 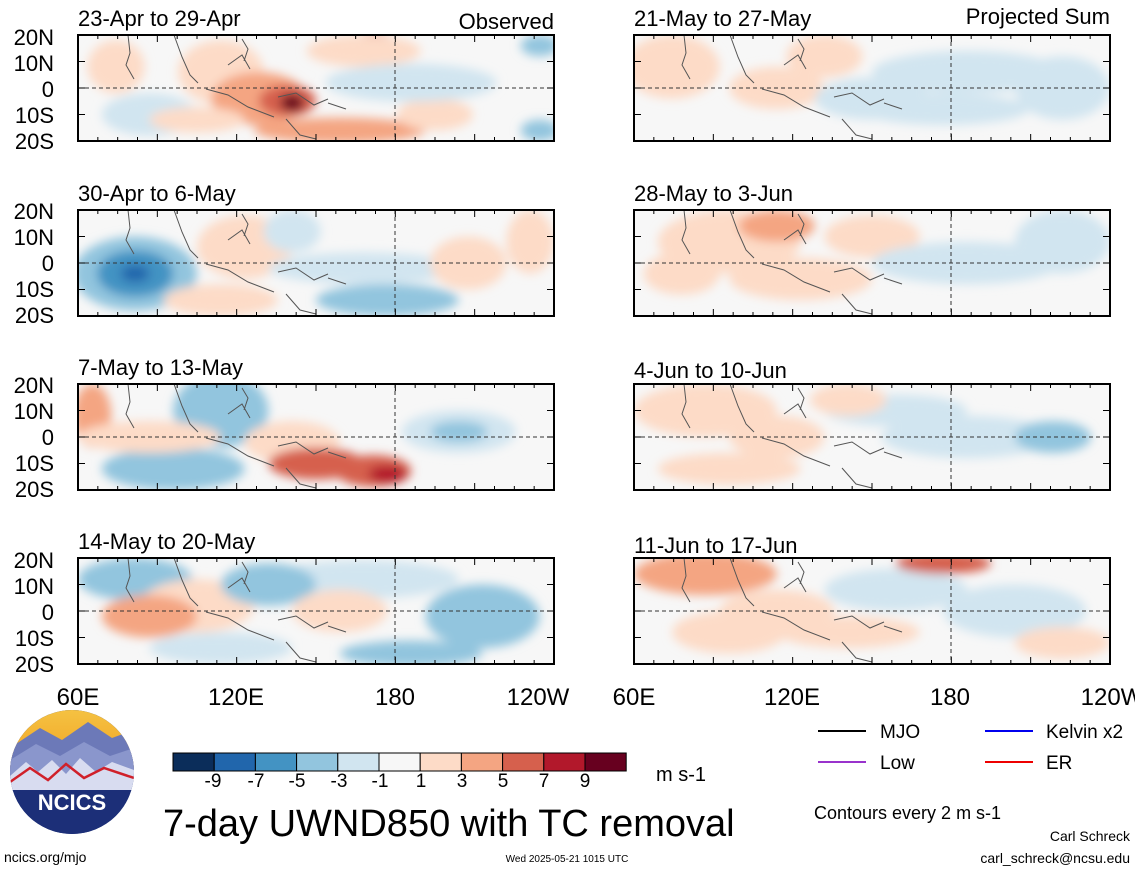 What do you see at coordinates (950, 697) in the screenshot?
I see `lon-label: 180` at bounding box center [950, 697].